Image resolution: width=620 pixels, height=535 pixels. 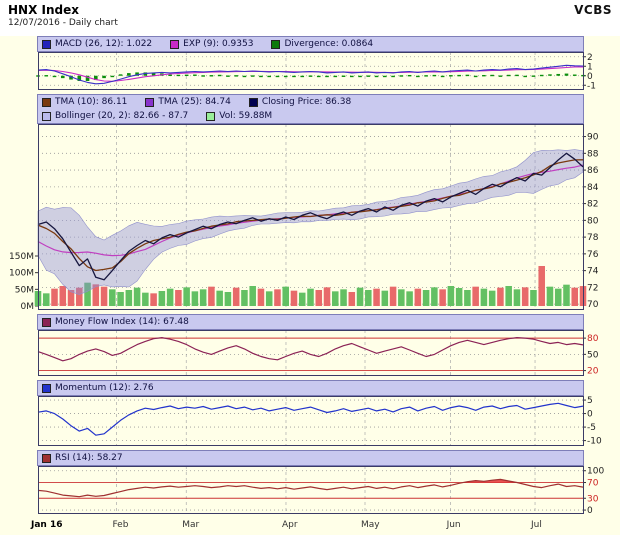 I want to click on mfi-marker-icon, so click(x=46, y=322).